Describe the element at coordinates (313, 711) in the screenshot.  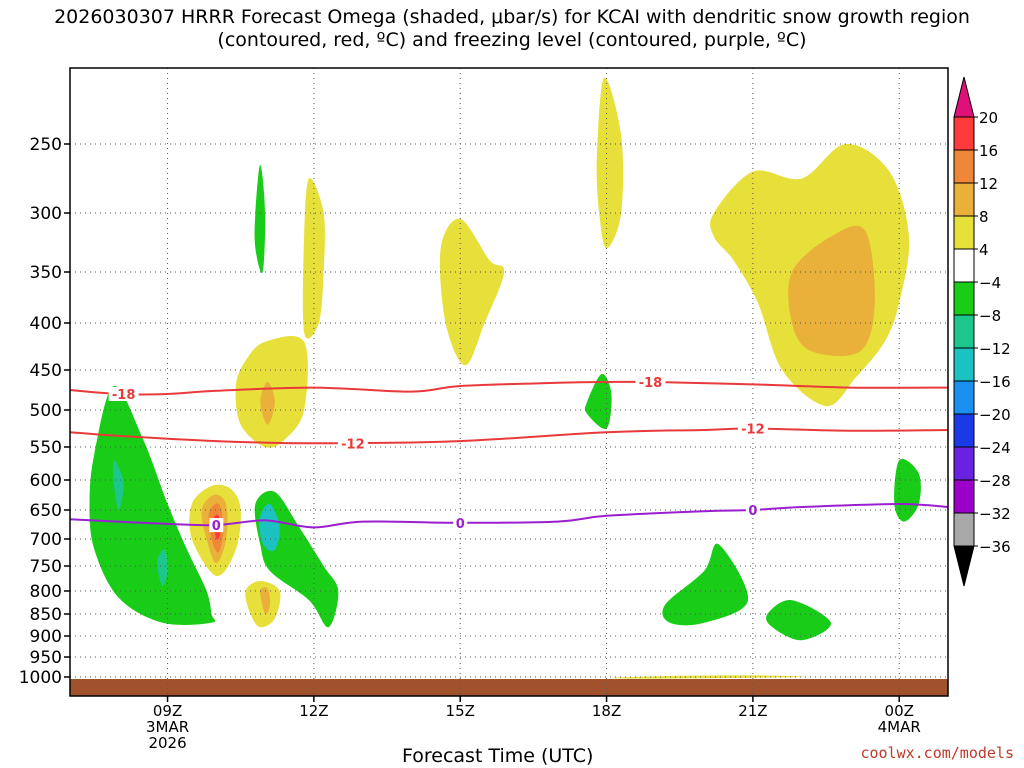
I see `x-tick-label: 12Z` at that location.